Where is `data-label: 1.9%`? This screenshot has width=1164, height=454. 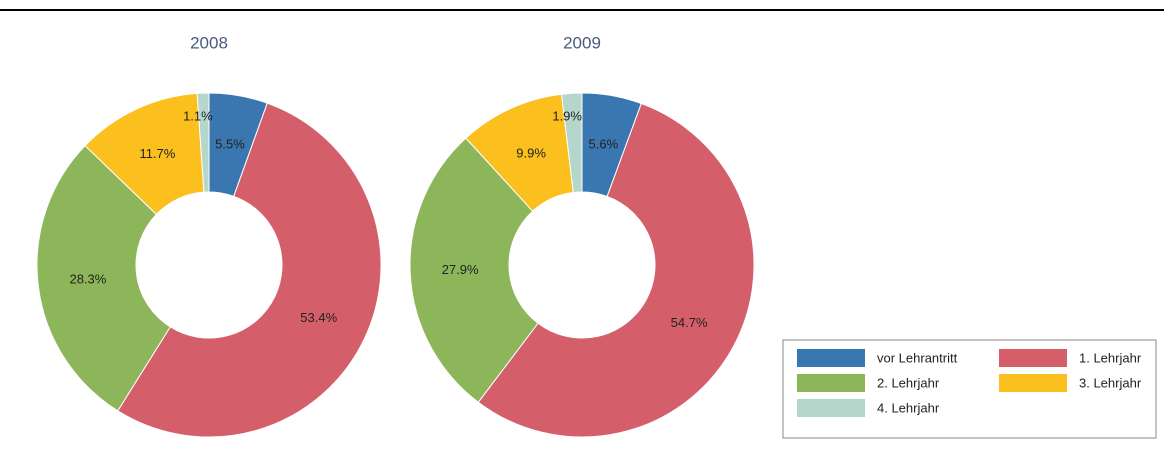 data-label: 1.9% is located at coordinates (567, 116).